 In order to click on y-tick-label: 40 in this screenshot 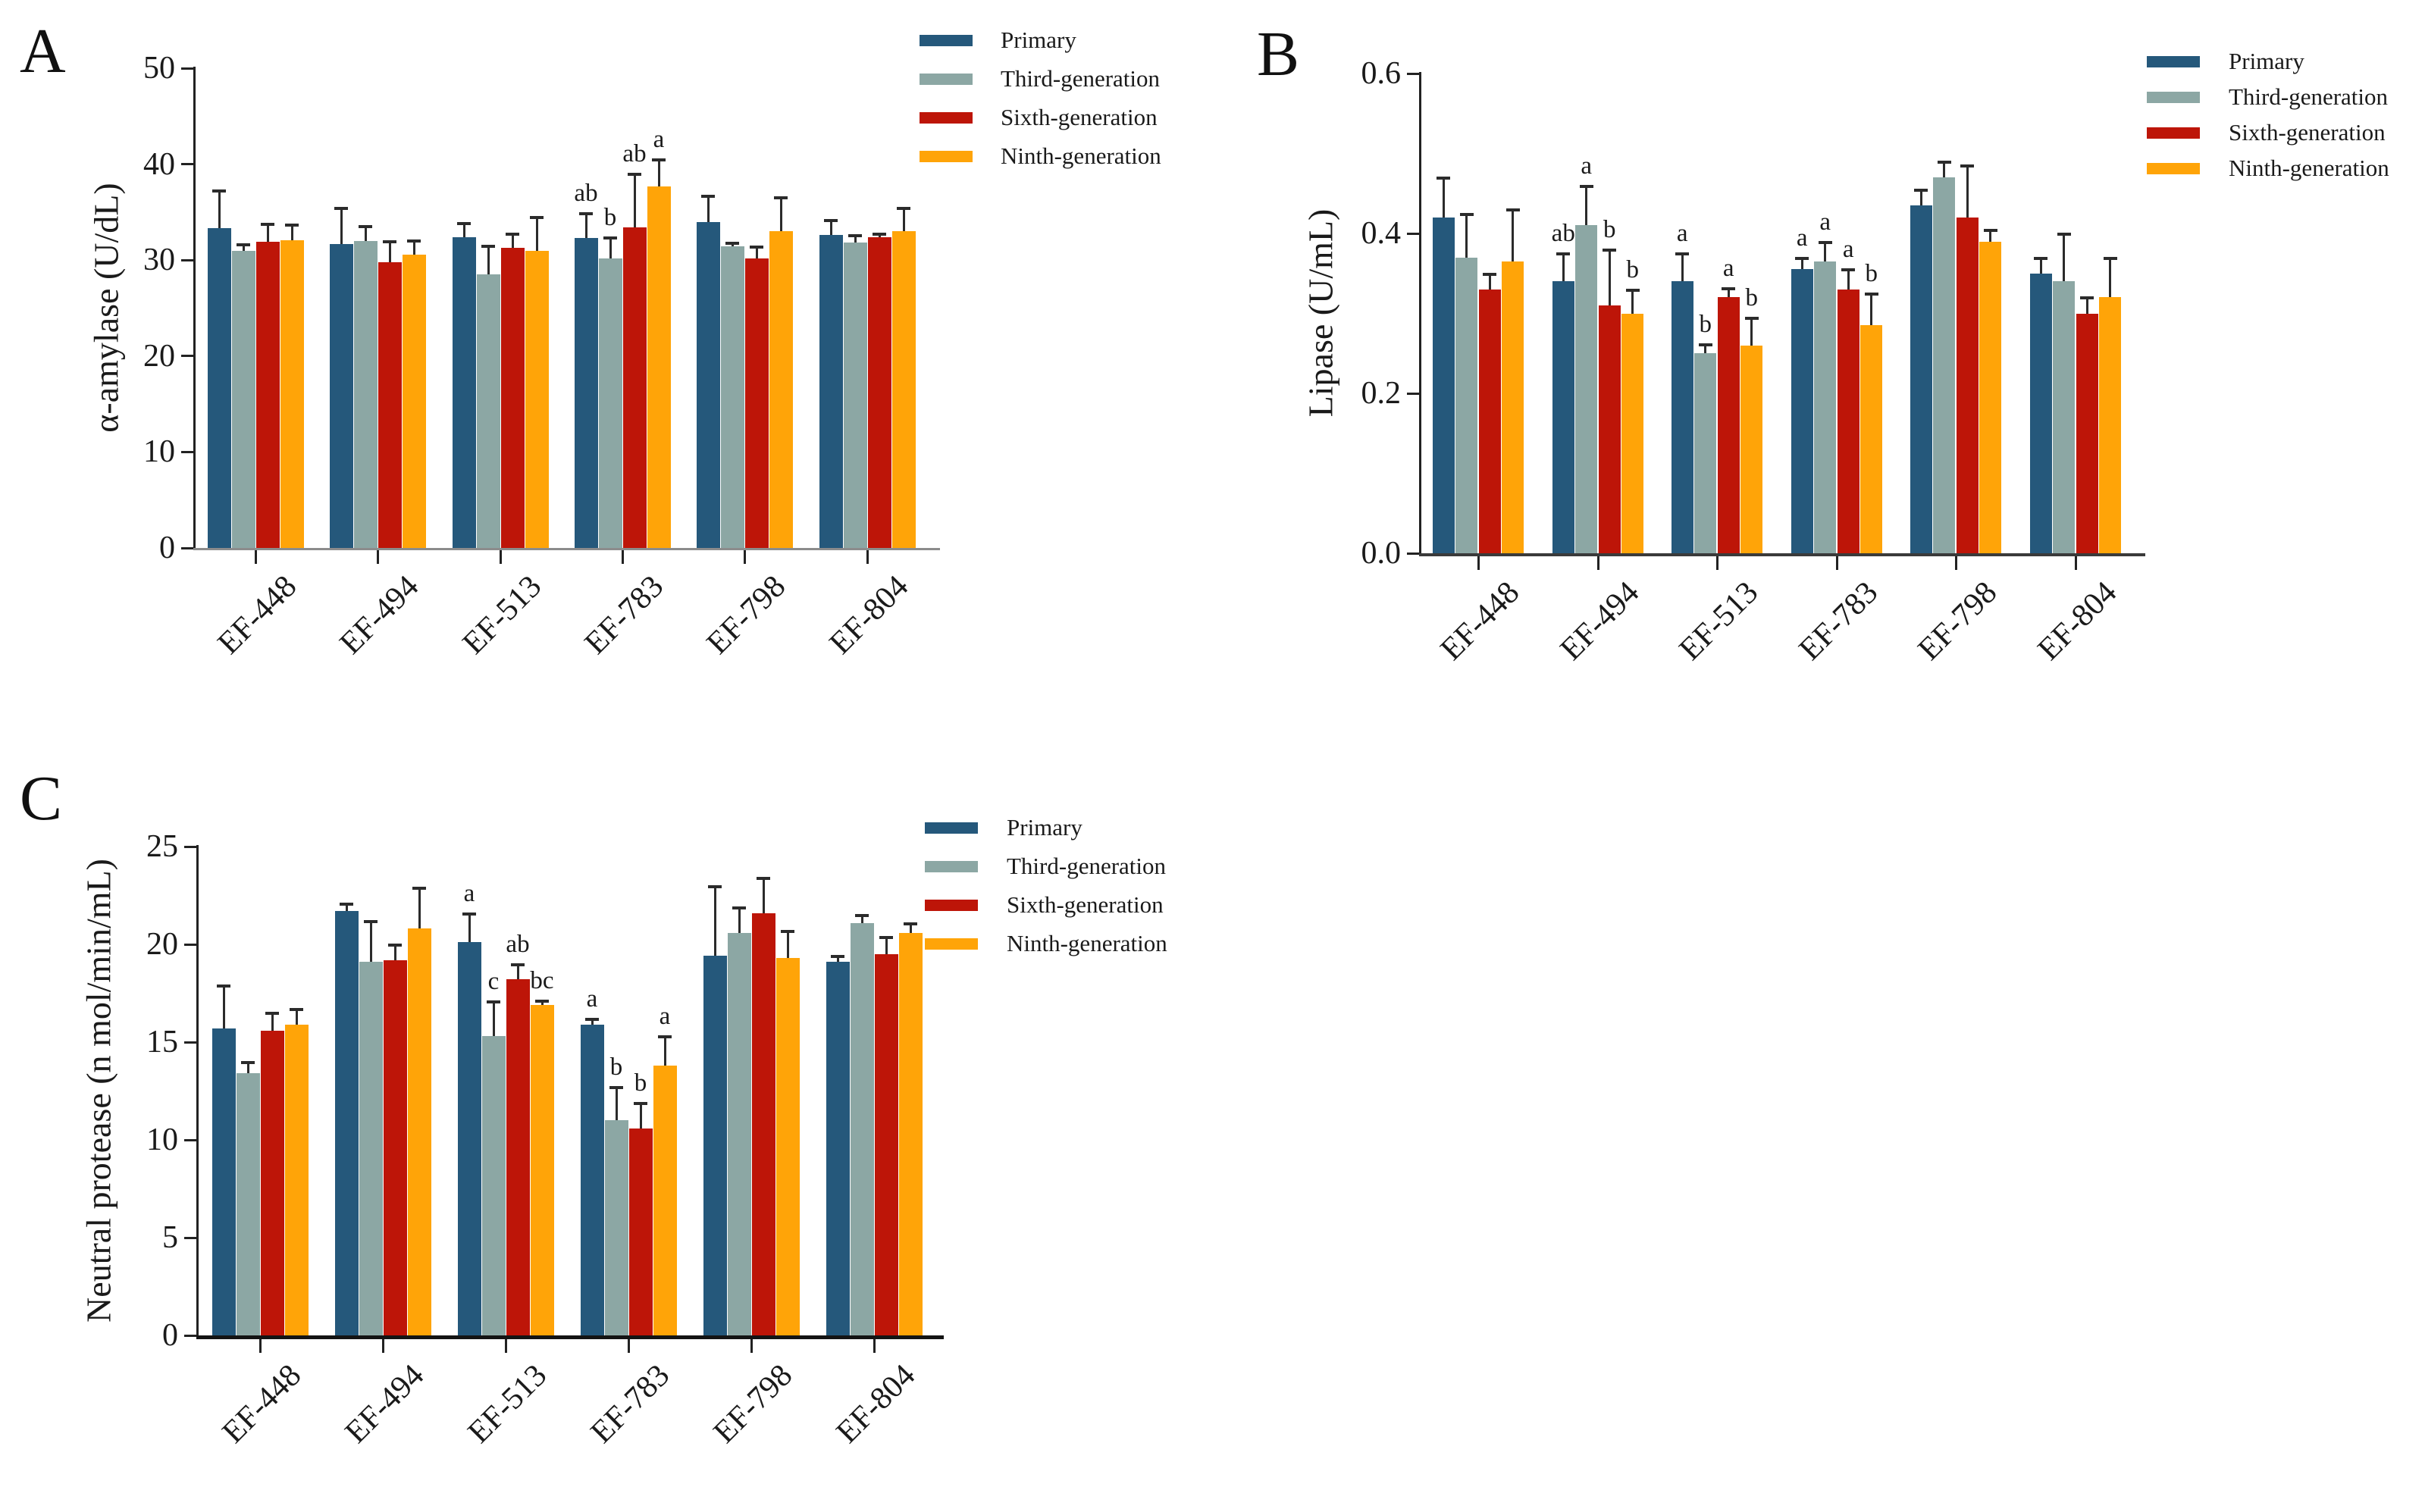, I will do `click(159, 164)`.